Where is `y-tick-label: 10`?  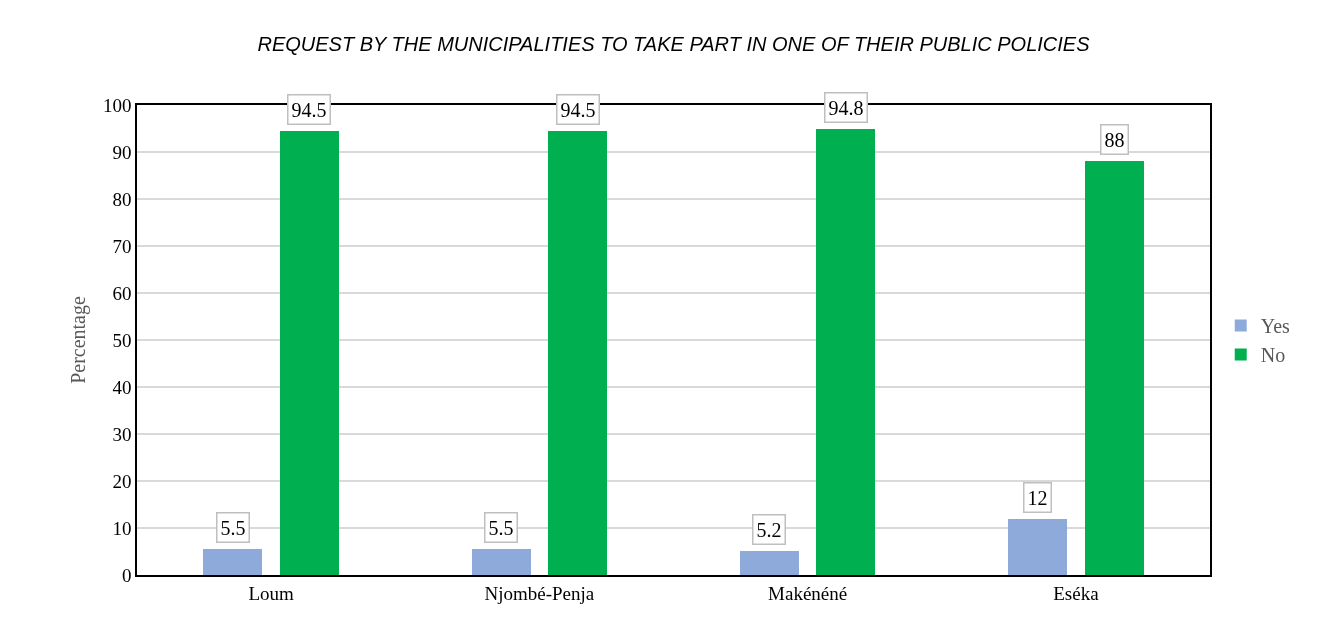
y-tick-label: 10 is located at coordinates (122, 528).